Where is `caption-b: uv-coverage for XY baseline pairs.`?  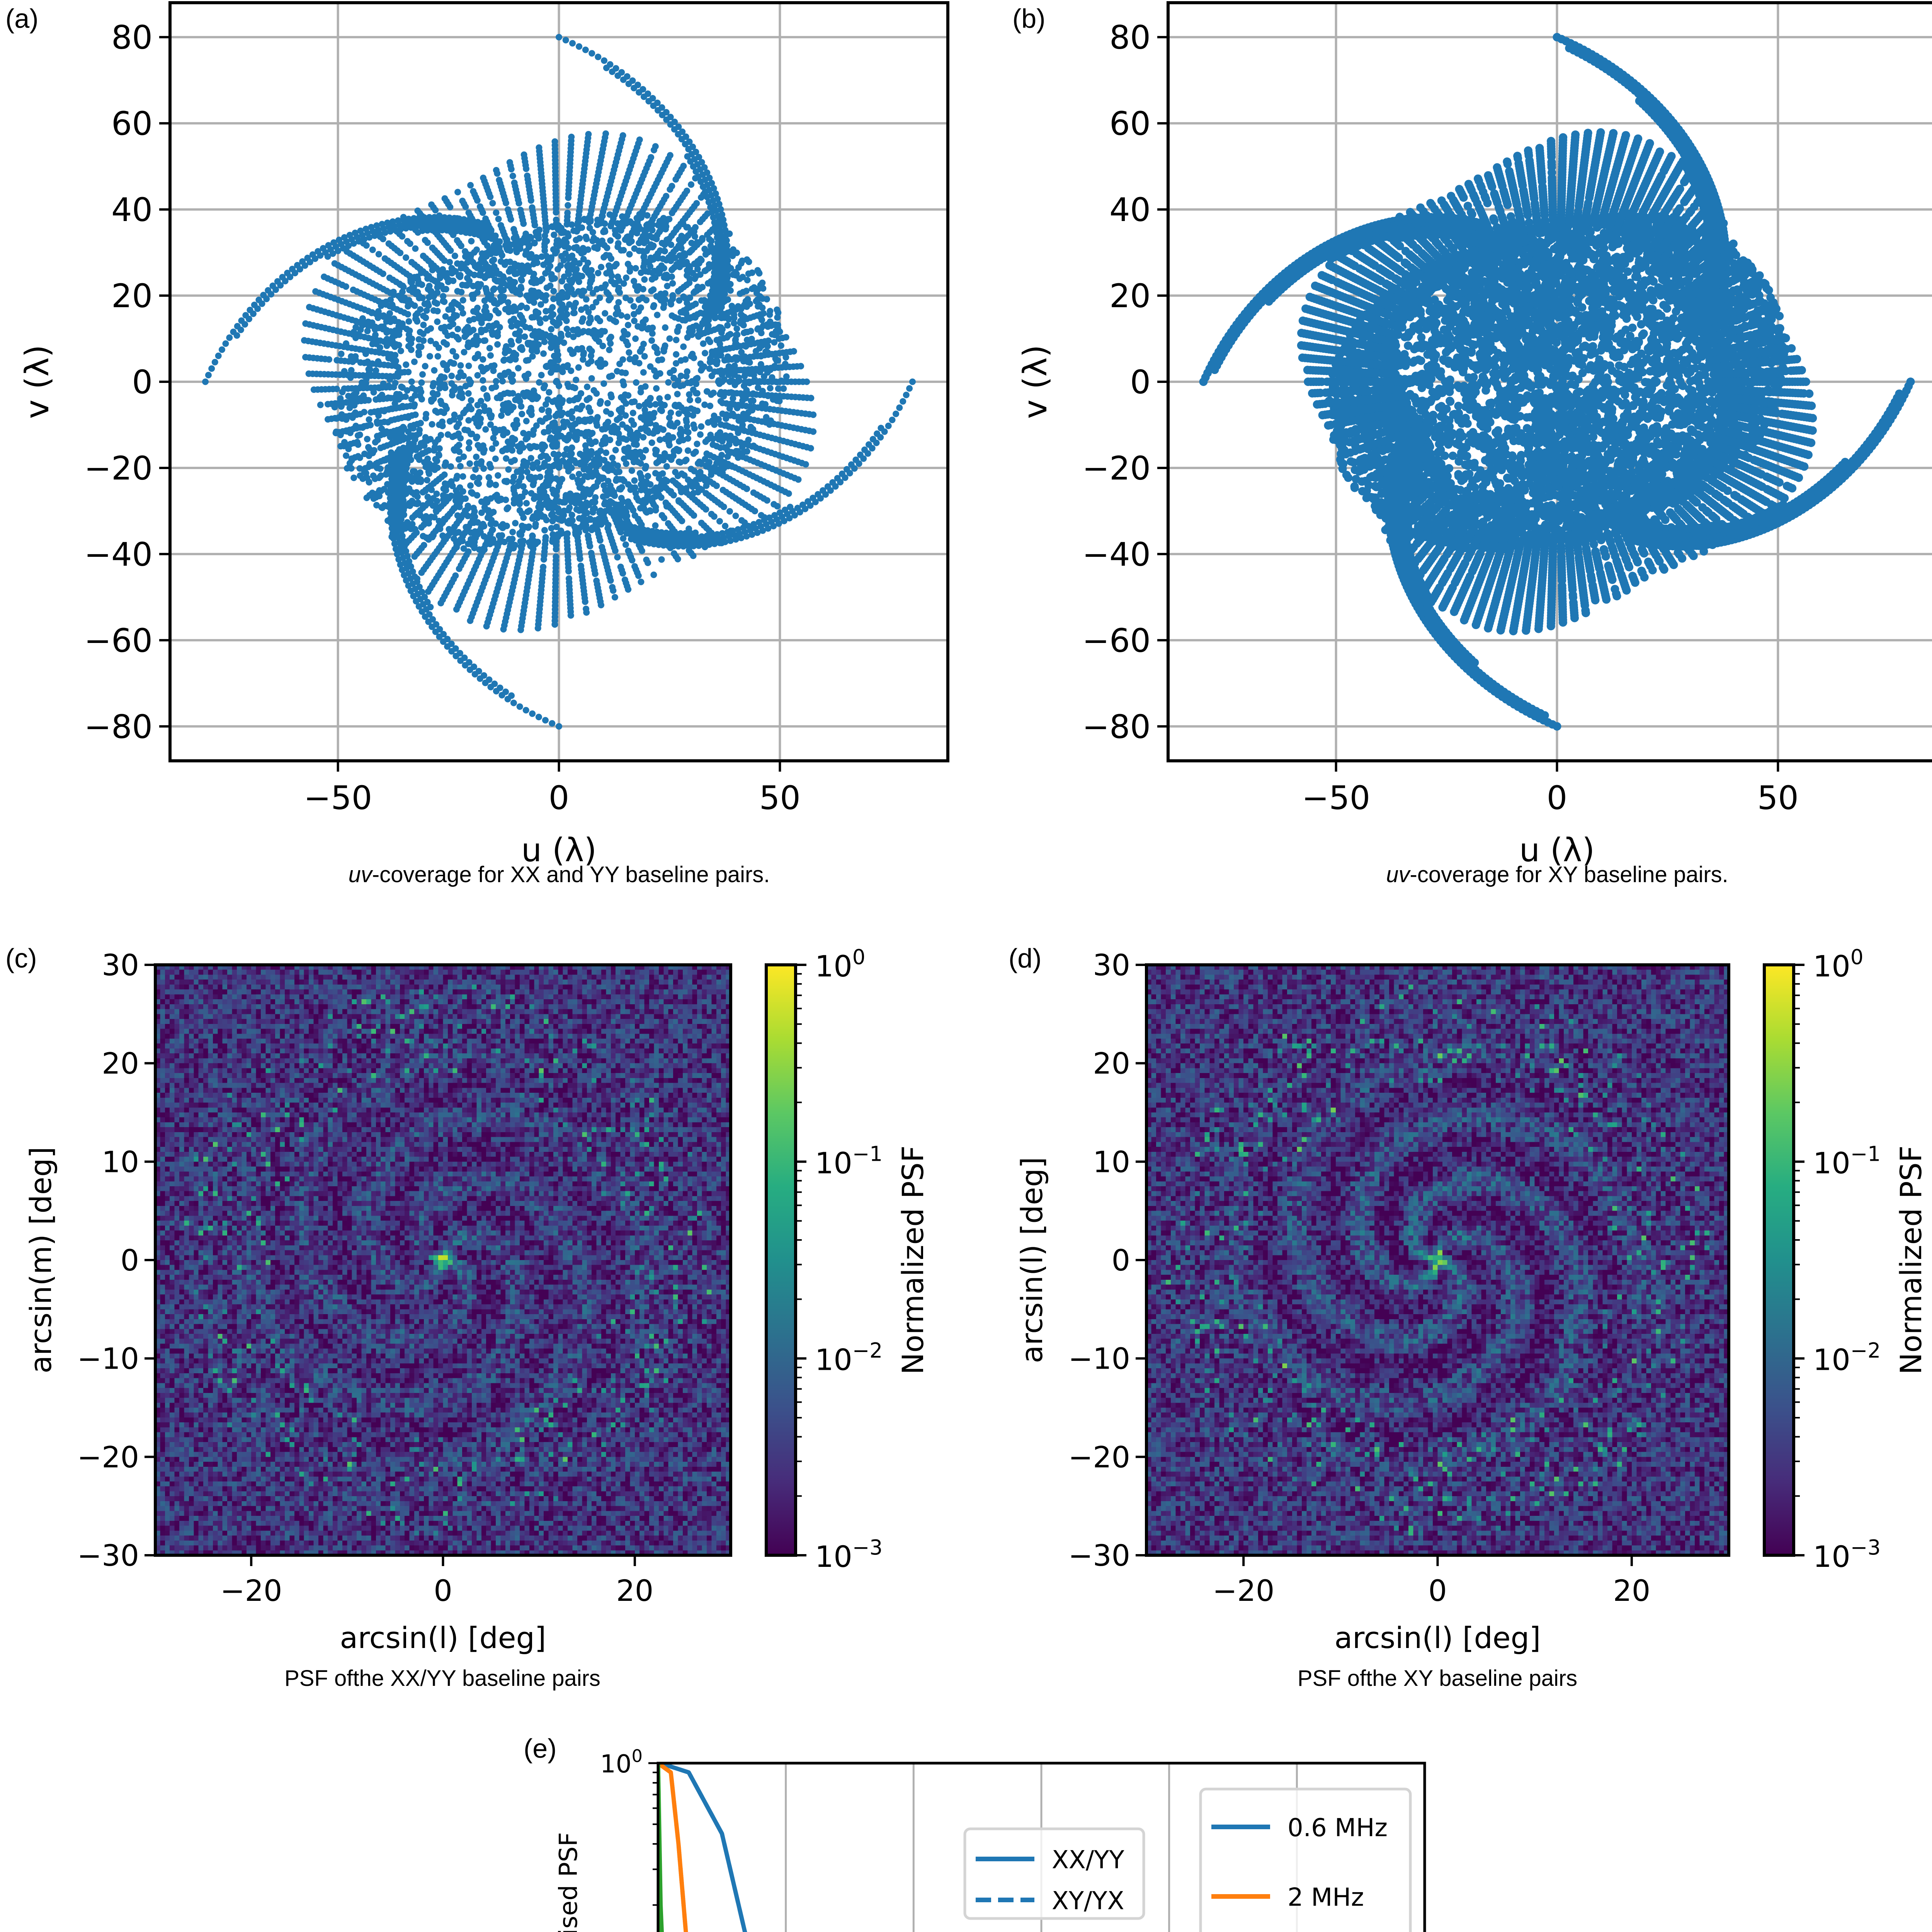 caption-b: uv-coverage for XY baseline pairs. is located at coordinates (1557, 875).